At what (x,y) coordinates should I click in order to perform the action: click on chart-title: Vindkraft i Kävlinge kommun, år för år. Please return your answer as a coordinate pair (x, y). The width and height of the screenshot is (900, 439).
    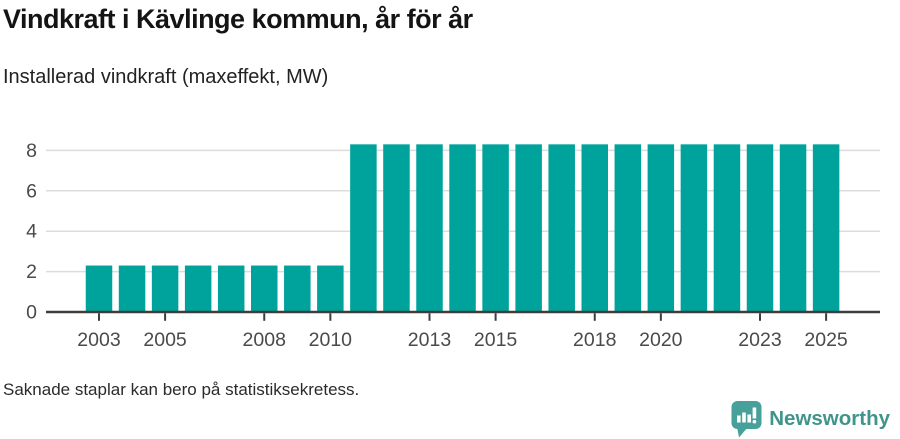
    Looking at the image, I should click on (238, 19).